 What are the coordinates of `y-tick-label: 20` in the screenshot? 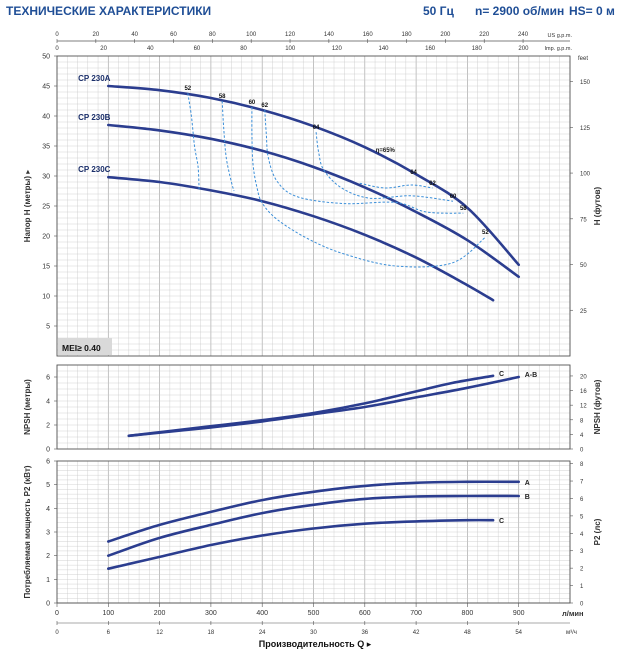 It's located at (46, 237).